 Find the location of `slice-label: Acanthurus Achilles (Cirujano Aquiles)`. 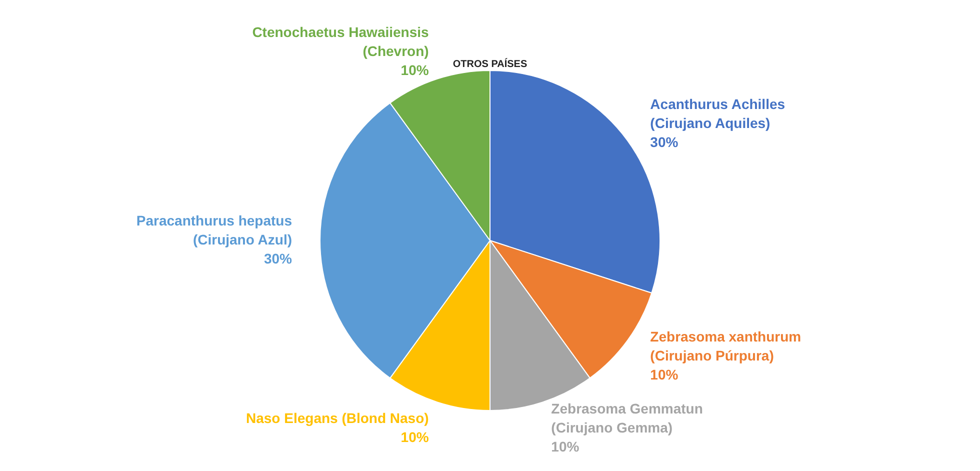

slice-label: Acanthurus Achilles (Cirujano Aquiles) is located at coordinates (718, 113).